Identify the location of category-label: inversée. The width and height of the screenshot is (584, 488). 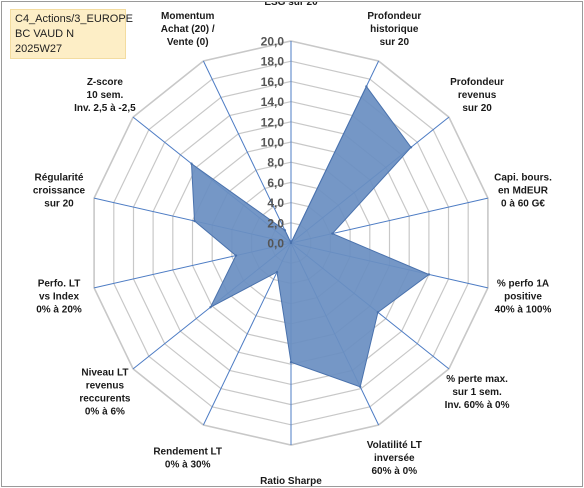
(394, 458).